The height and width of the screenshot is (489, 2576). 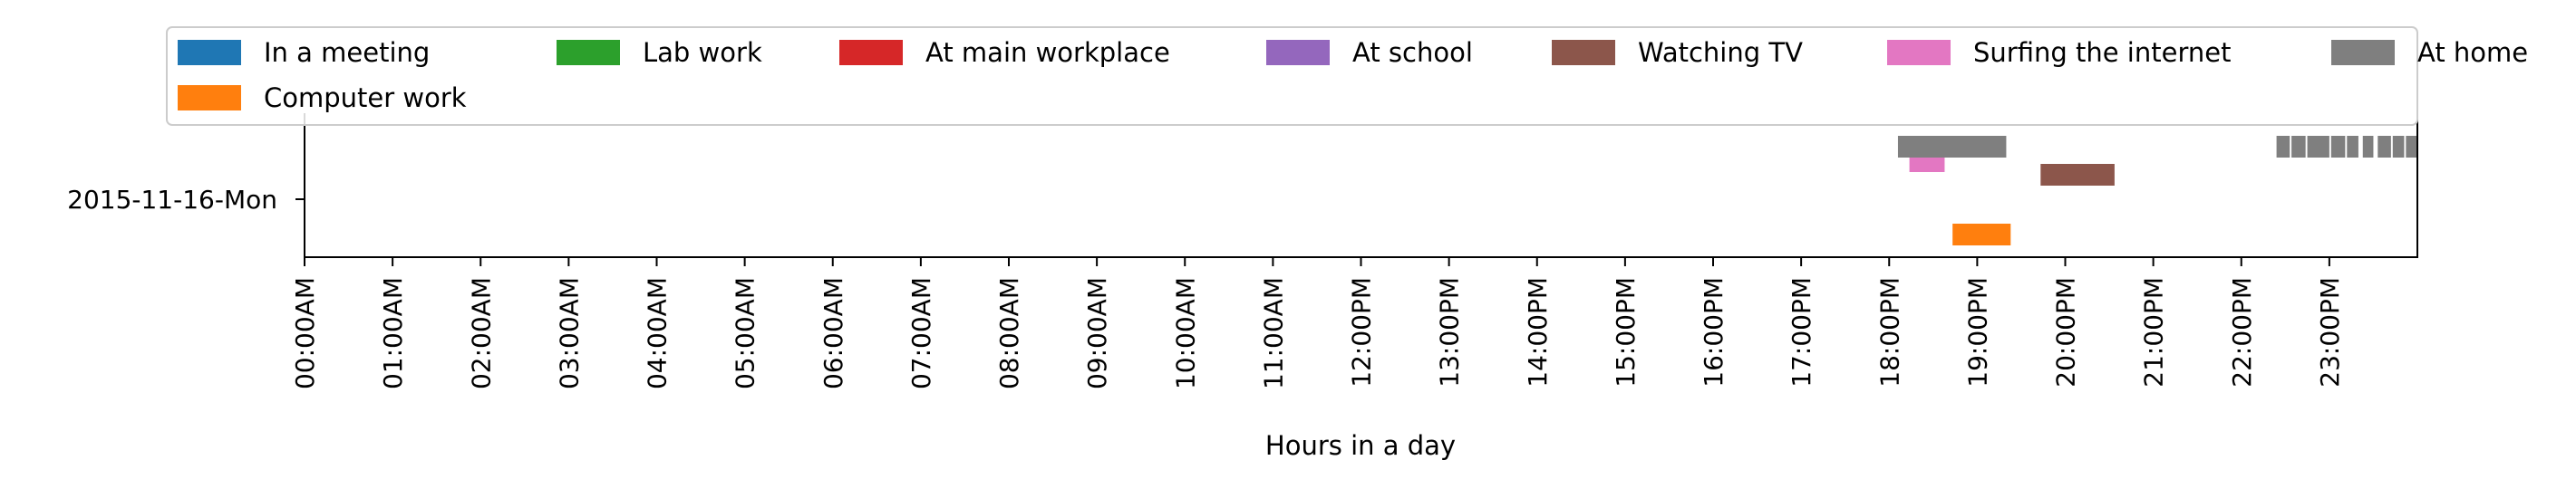 I want to click on y-ticks: 2015-11-16-Mon, so click(x=186, y=200).